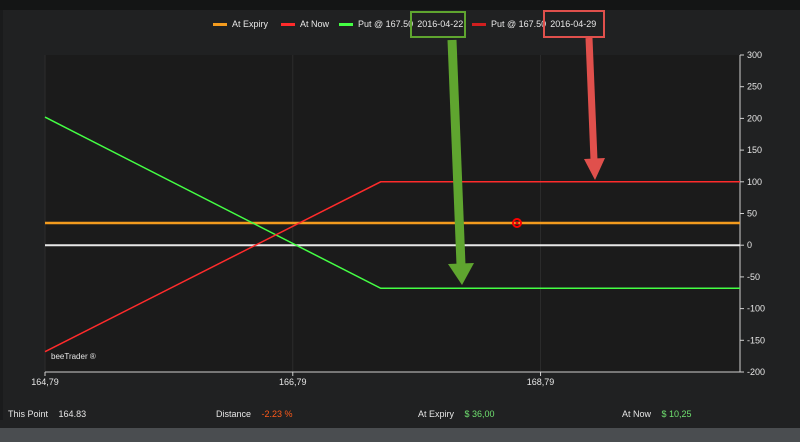  Describe the element at coordinates (756, 309) in the screenshot. I see `y-tick-label: -100` at that location.